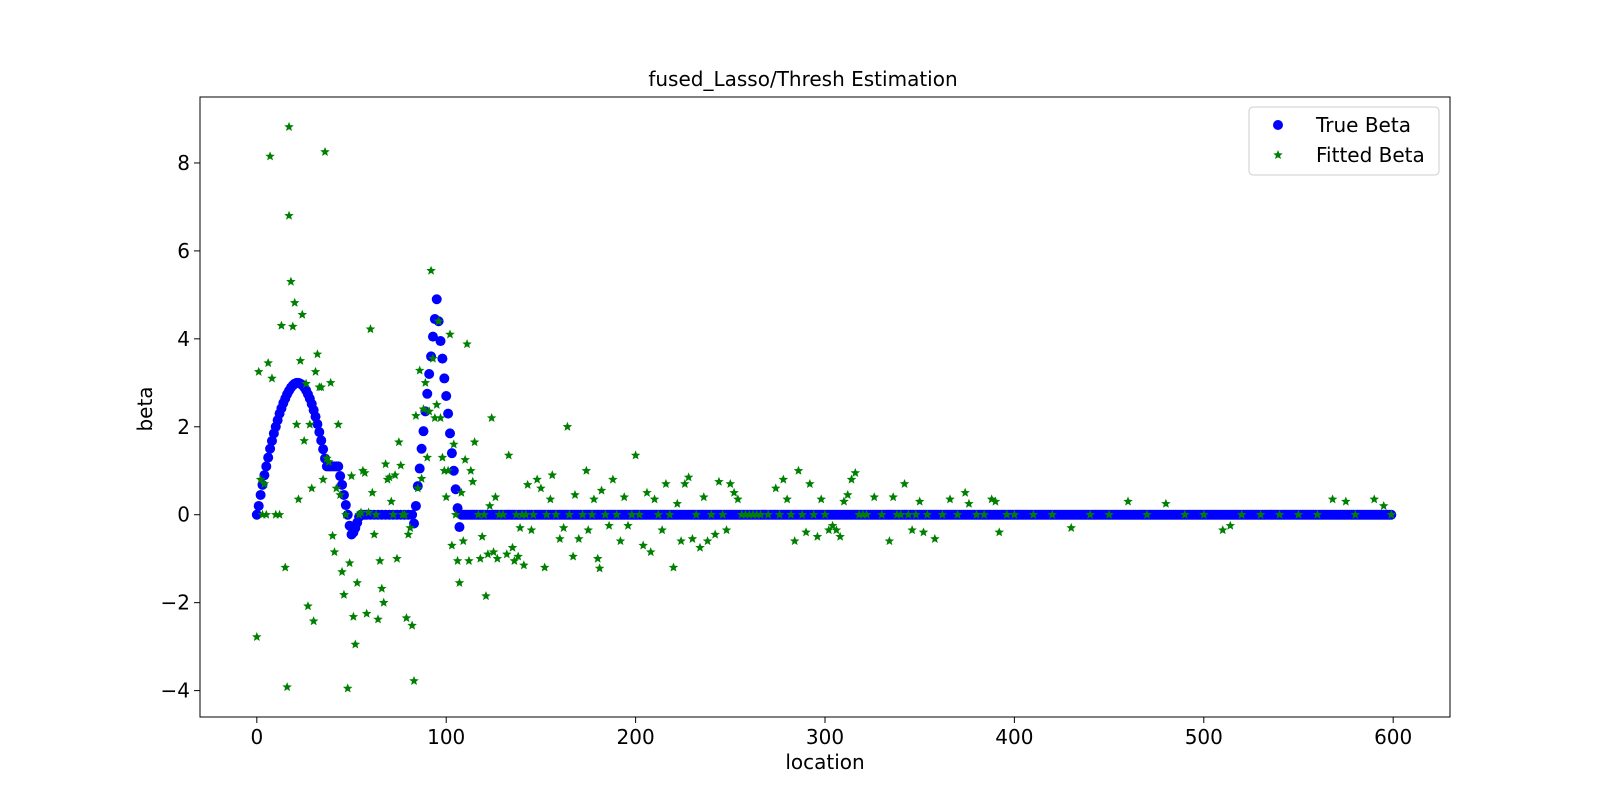 The image size is (1600, 800). I want to click on legend: True Beta Fitted Beta, so click(1344, 141).